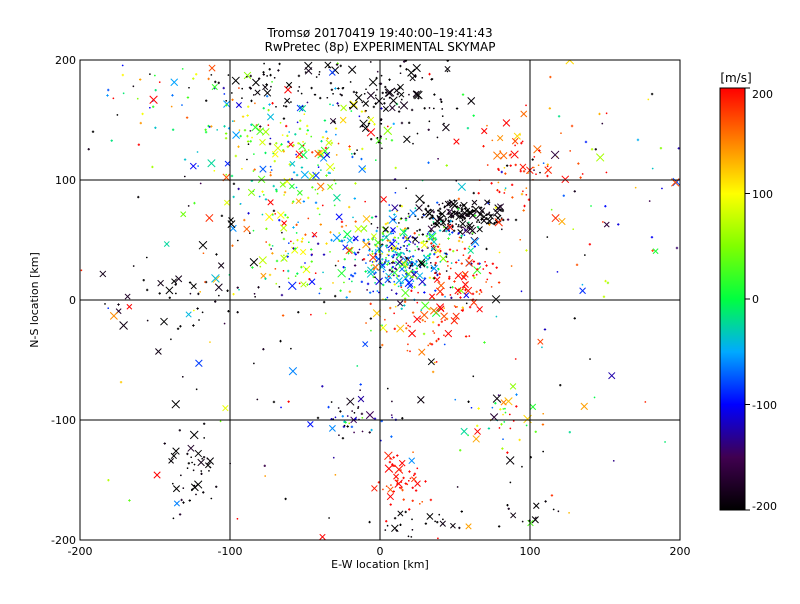  What do you see at coordinates (380, 564) in the screenshot?
I see `x-axis-label: E-W location [km]` at bounding box center [380, 564].